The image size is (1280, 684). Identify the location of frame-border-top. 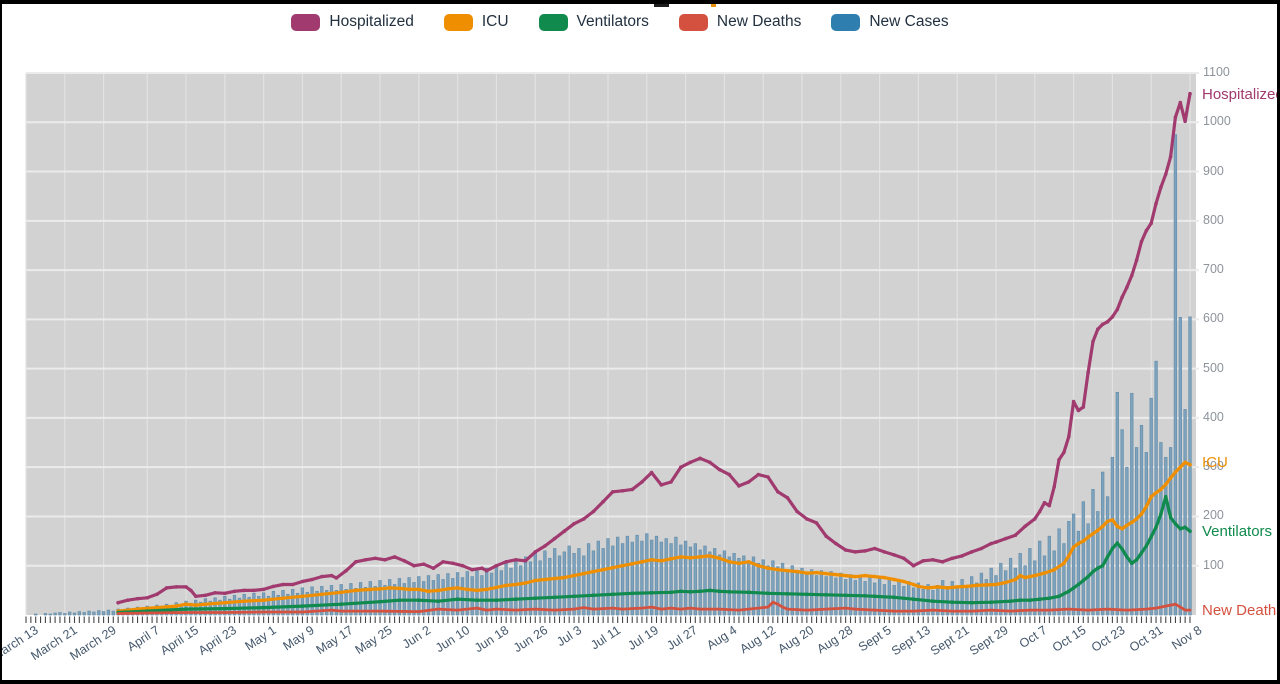
(640, 2).